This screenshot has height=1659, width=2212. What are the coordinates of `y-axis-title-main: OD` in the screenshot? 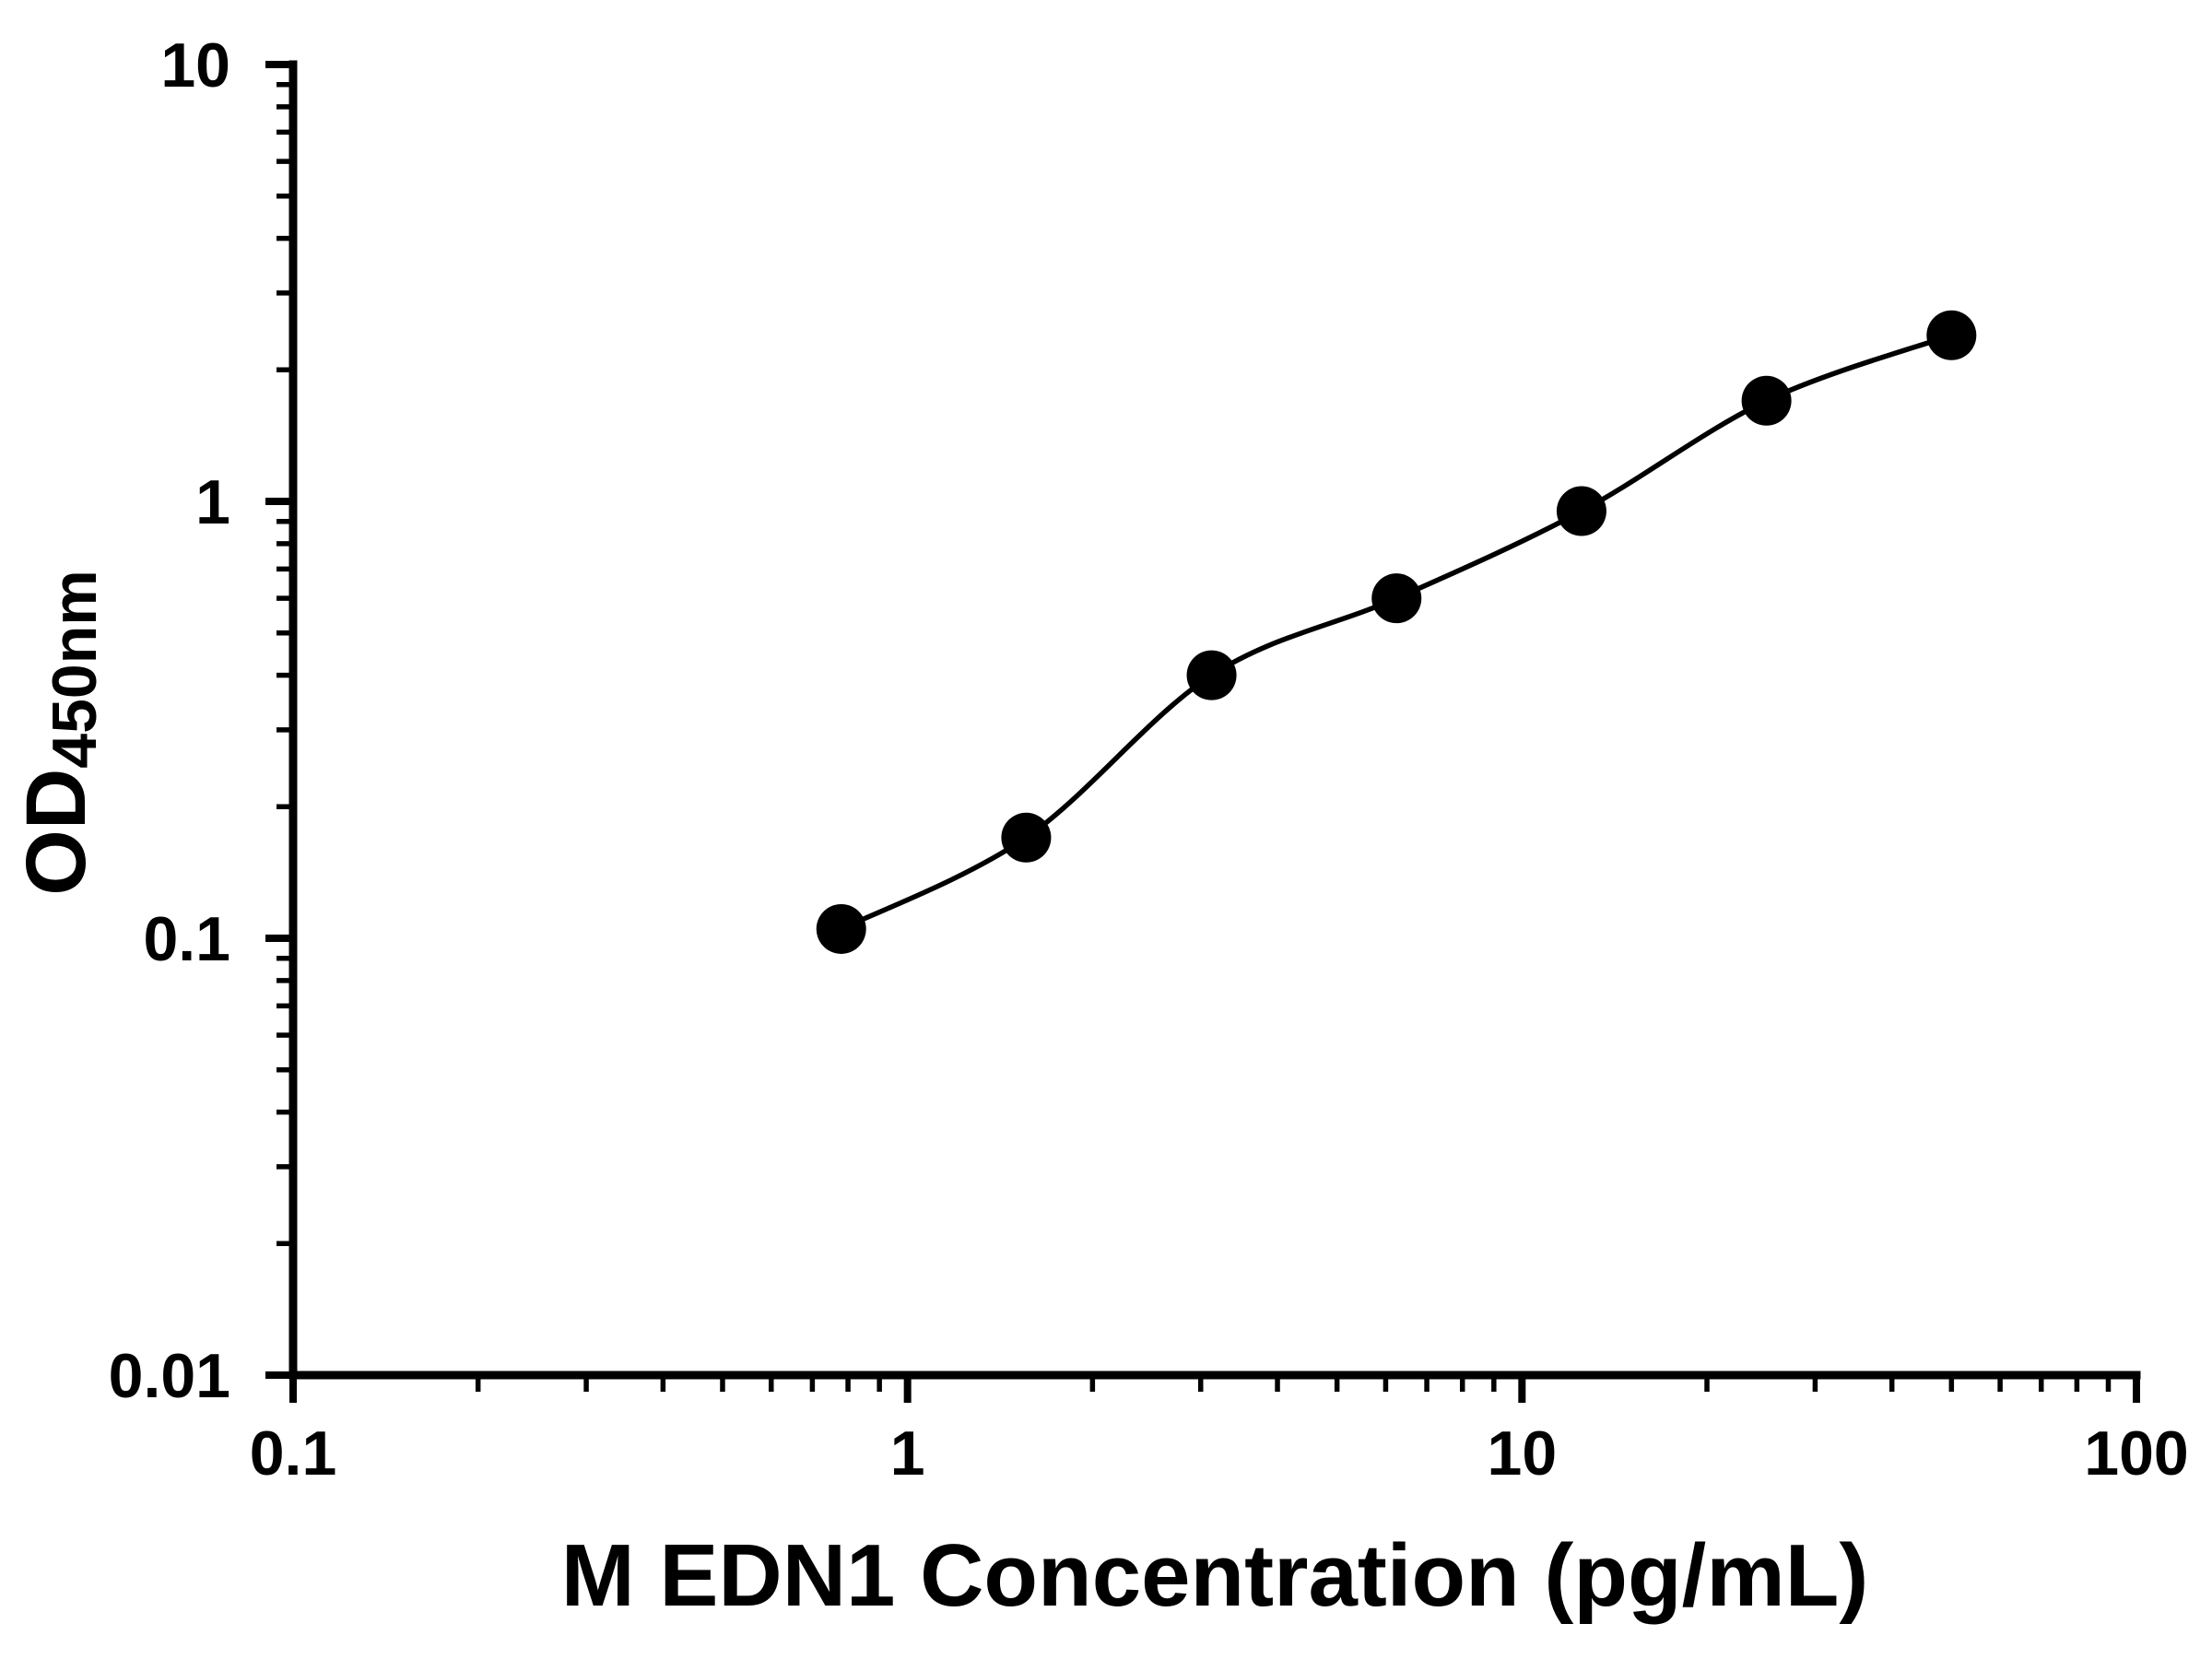 It's located at (56, 832).